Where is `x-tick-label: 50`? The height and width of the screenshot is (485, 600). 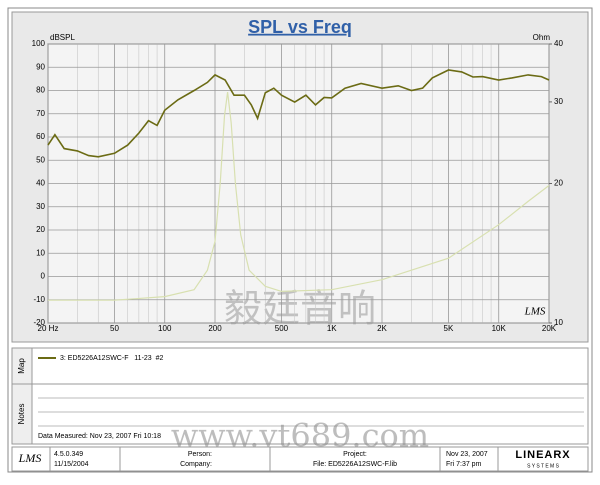
x-tick-label: 50 is located at coordinates (114, 328).